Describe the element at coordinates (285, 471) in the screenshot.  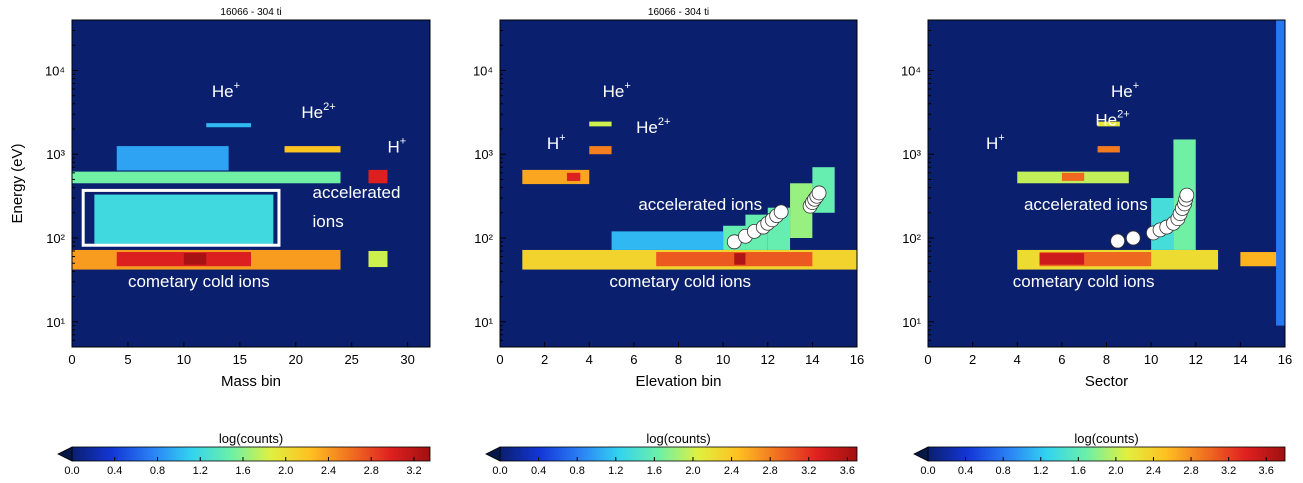
I see `colorbar-tick-label: 2.0` at that location.